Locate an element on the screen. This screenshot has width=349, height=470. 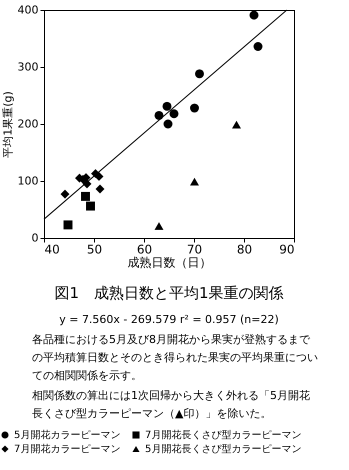
legend-label: 7月開花長くさび型カラーピーマン is located at coordinates (223, 435).